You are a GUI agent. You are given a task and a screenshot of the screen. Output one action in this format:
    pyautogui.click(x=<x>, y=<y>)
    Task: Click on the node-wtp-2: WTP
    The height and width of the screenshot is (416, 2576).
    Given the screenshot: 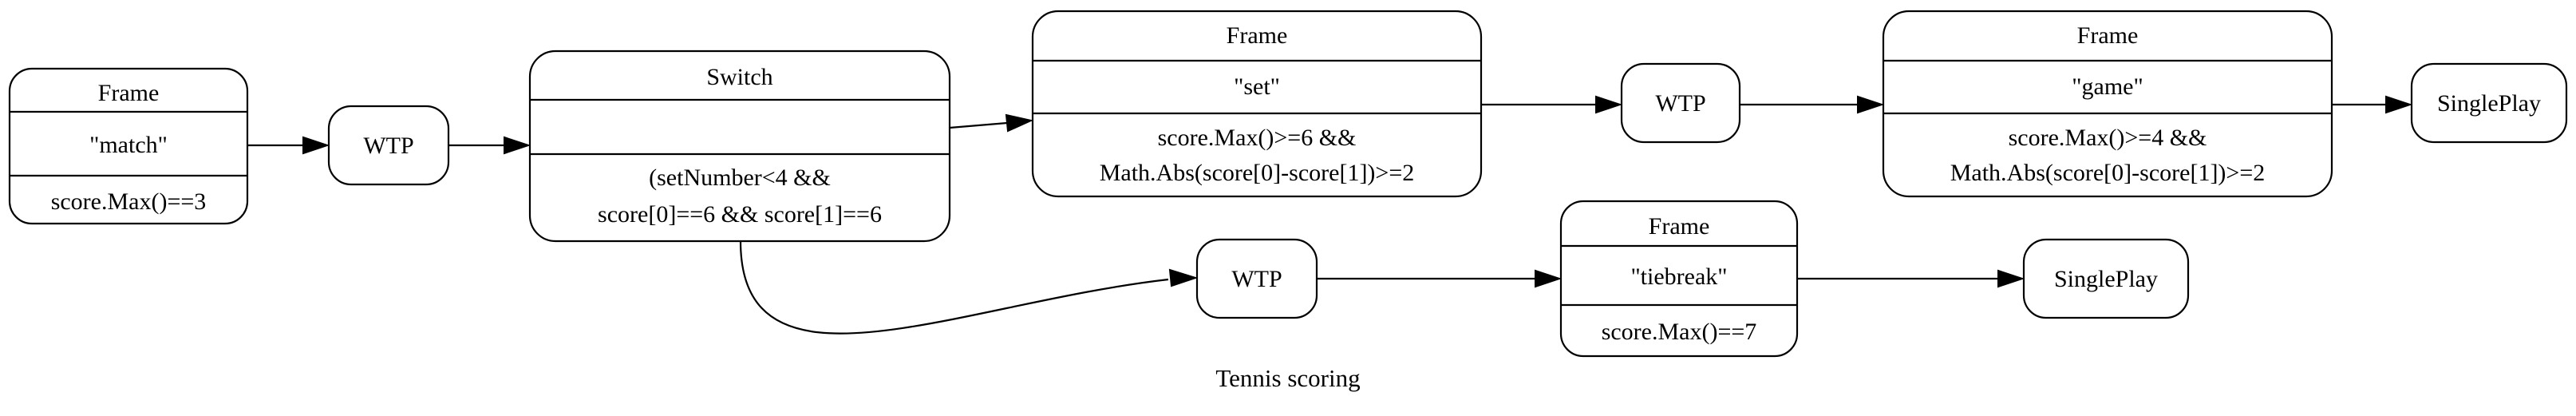 What is the action you would take?
    pyautogui.click(x=1680, y=103)
    